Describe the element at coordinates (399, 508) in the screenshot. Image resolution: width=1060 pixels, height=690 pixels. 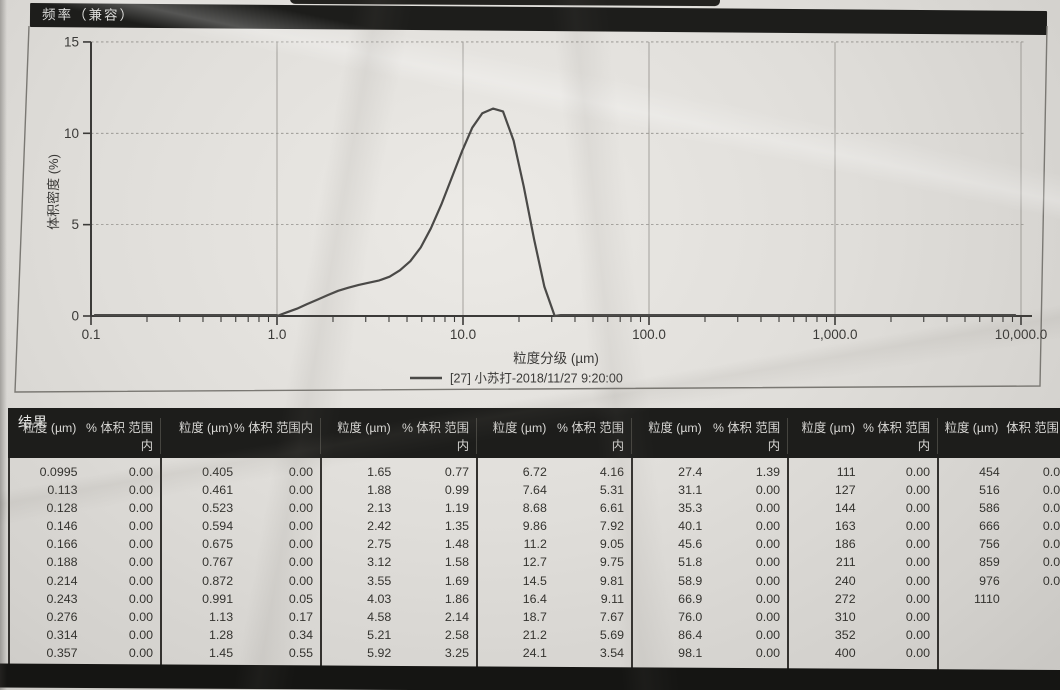
I see `table-row: 2.13 1.19` at that location.